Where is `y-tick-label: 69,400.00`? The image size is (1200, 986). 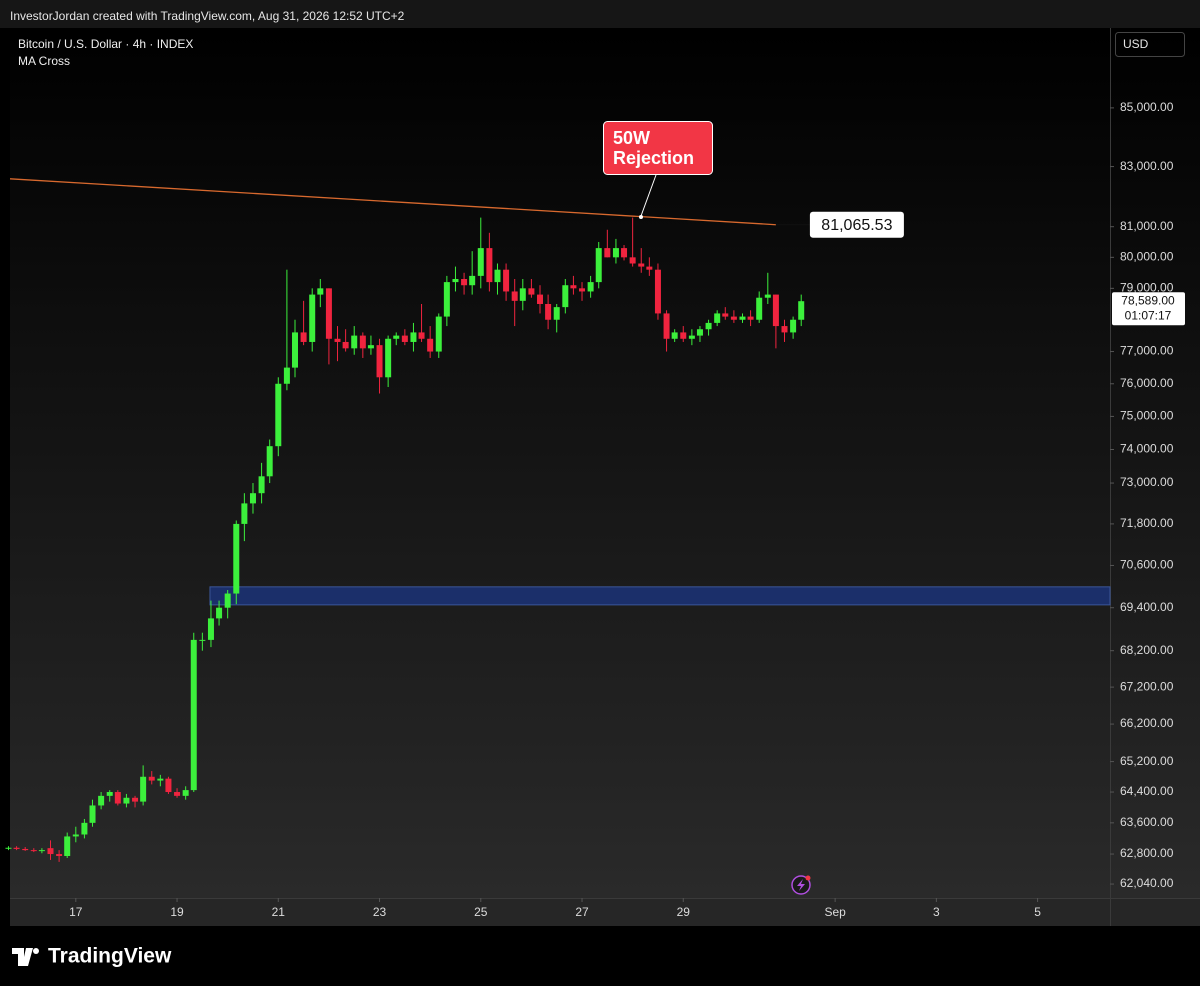
y-tick-label: 69,400.00 is located at coordinates (1147, 607).